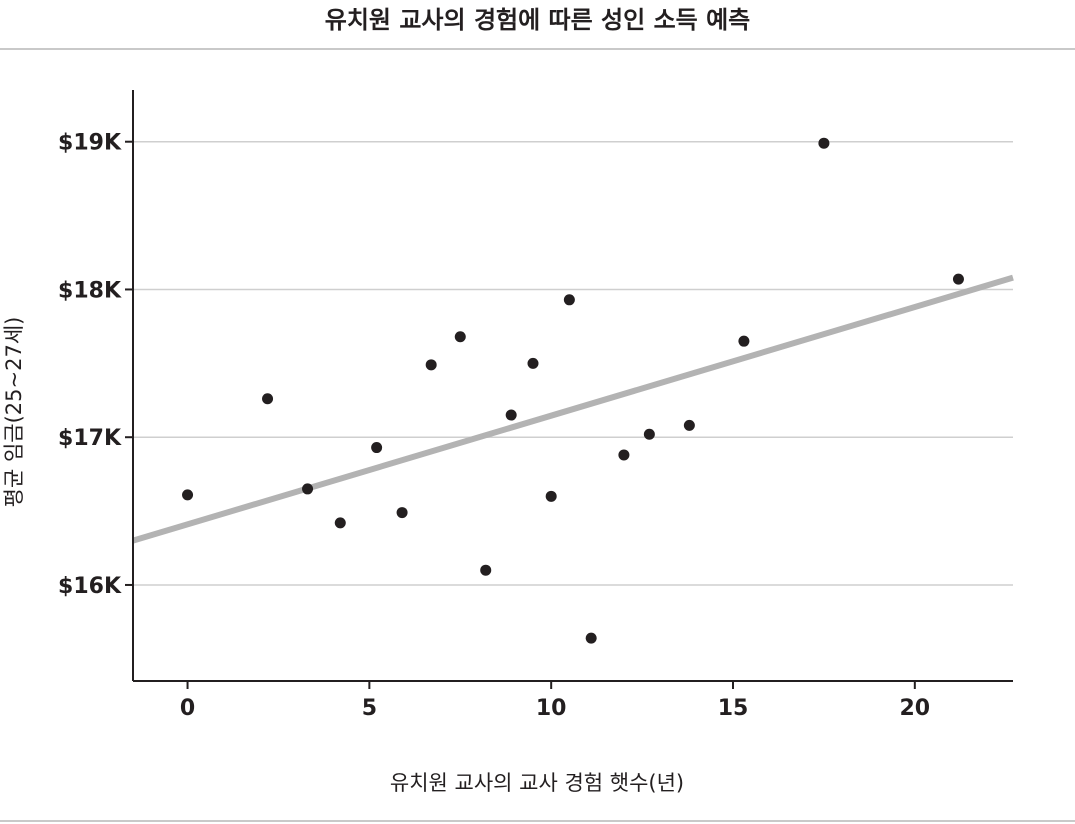  I want to click on x-tick-label: 20, so click(915, 708).